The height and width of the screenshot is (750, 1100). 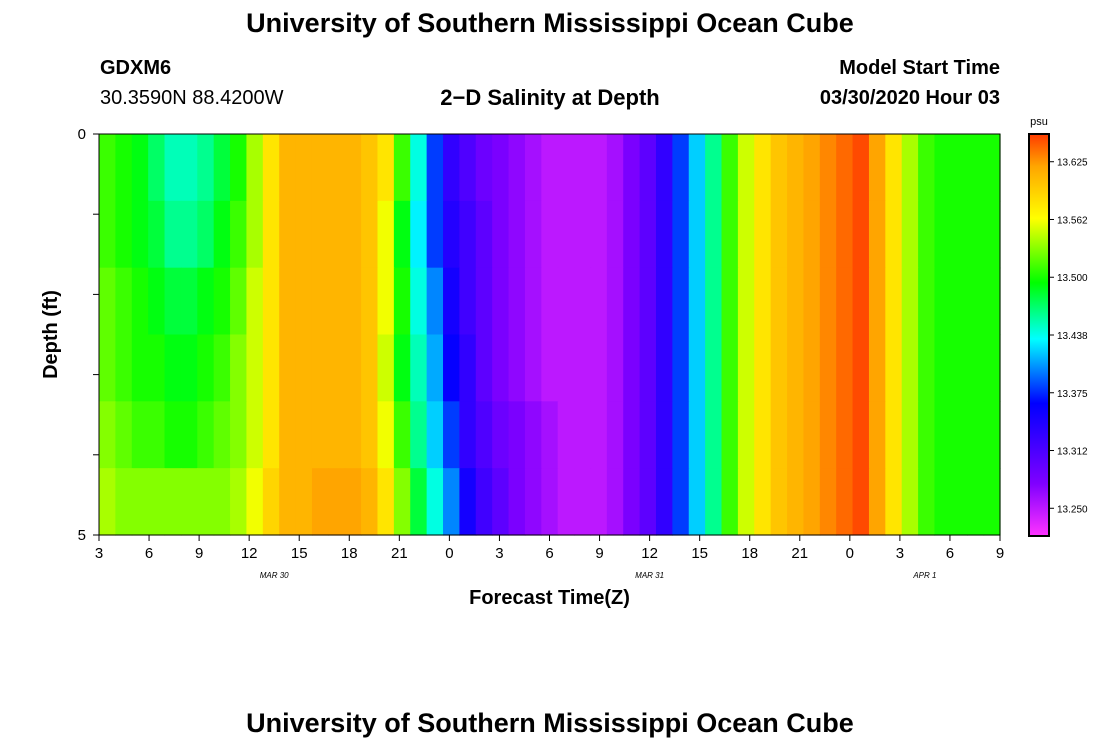 I want to click on x-tick-label: 21, so click(x=399, y=553).